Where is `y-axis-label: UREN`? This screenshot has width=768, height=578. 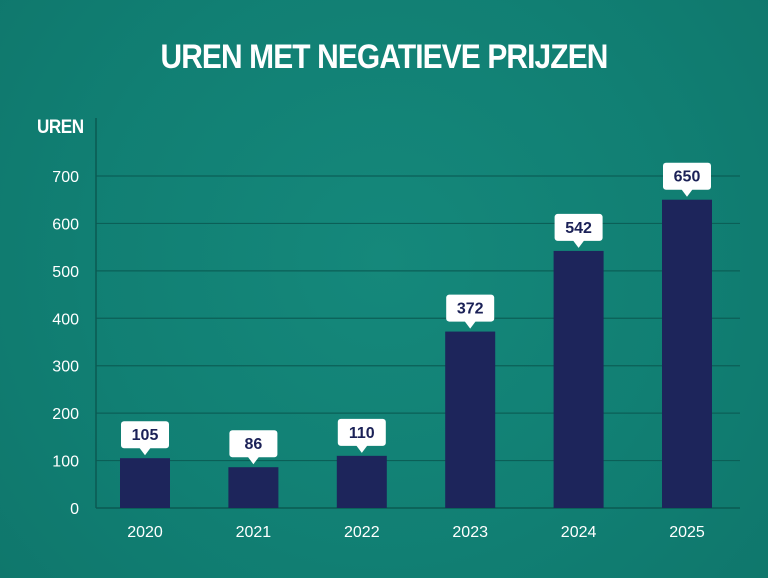 y-axis-label: UREN is located at coordinates (60, 127).